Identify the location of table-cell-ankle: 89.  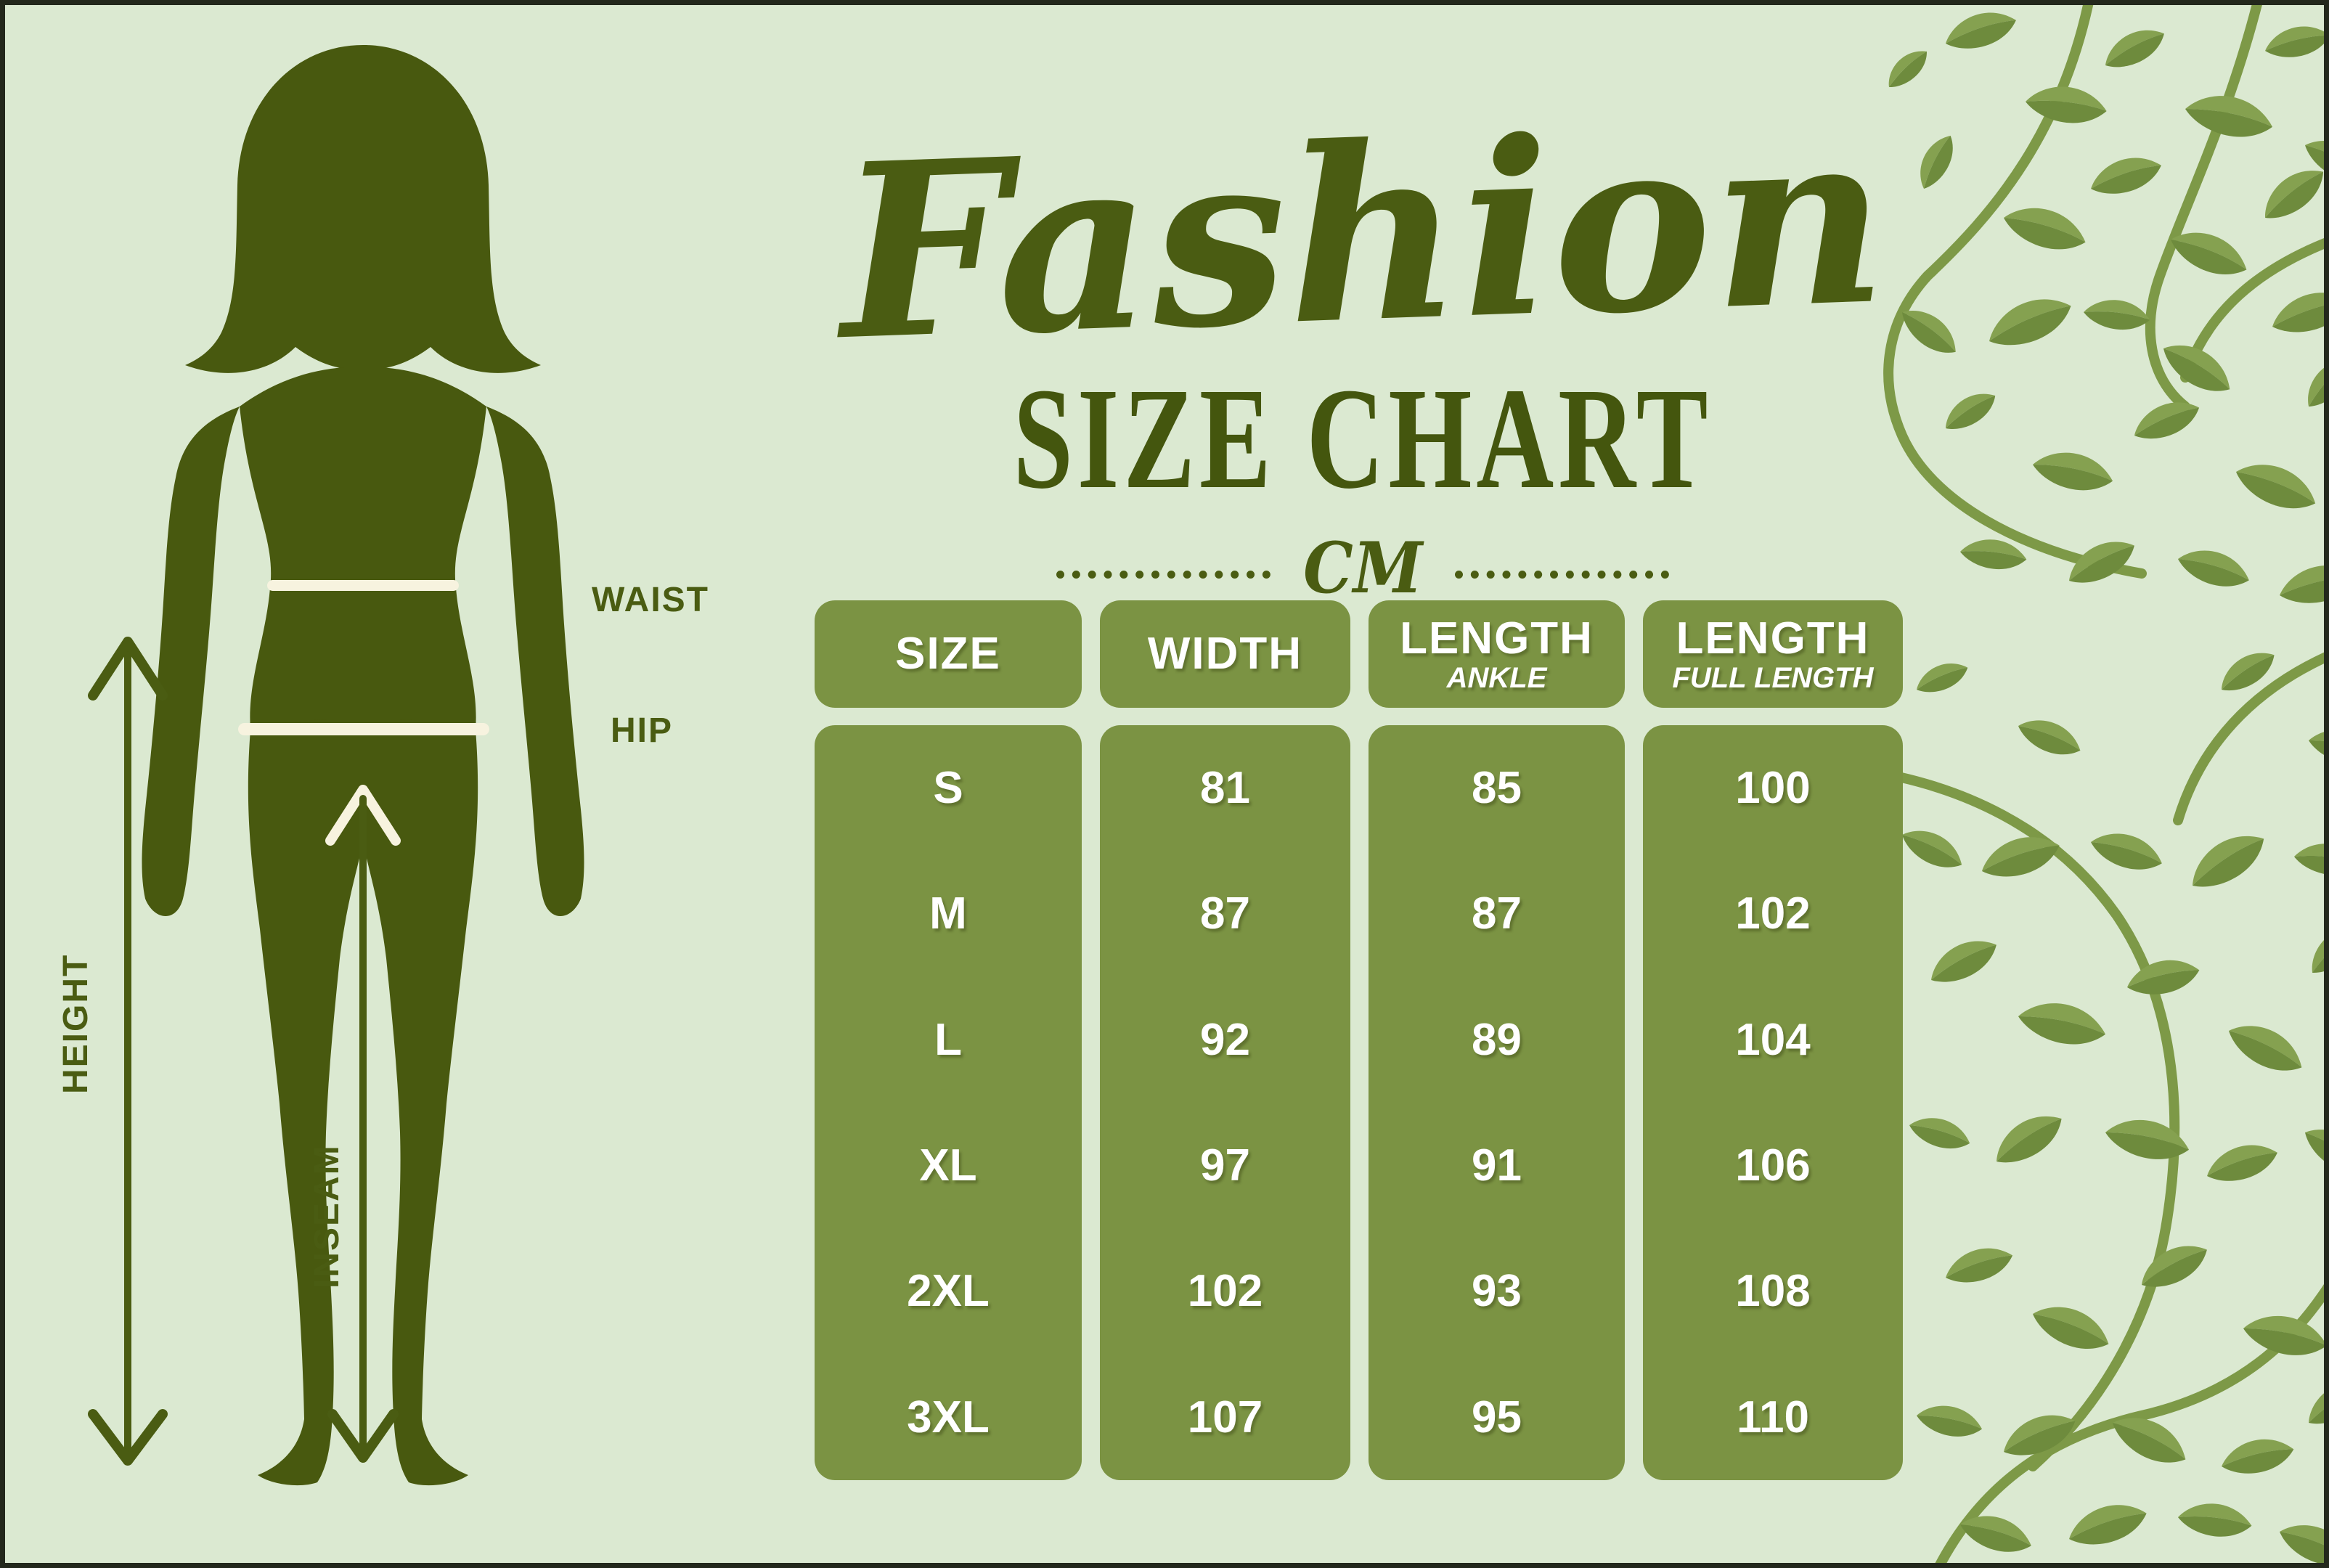
(1497, 1040).